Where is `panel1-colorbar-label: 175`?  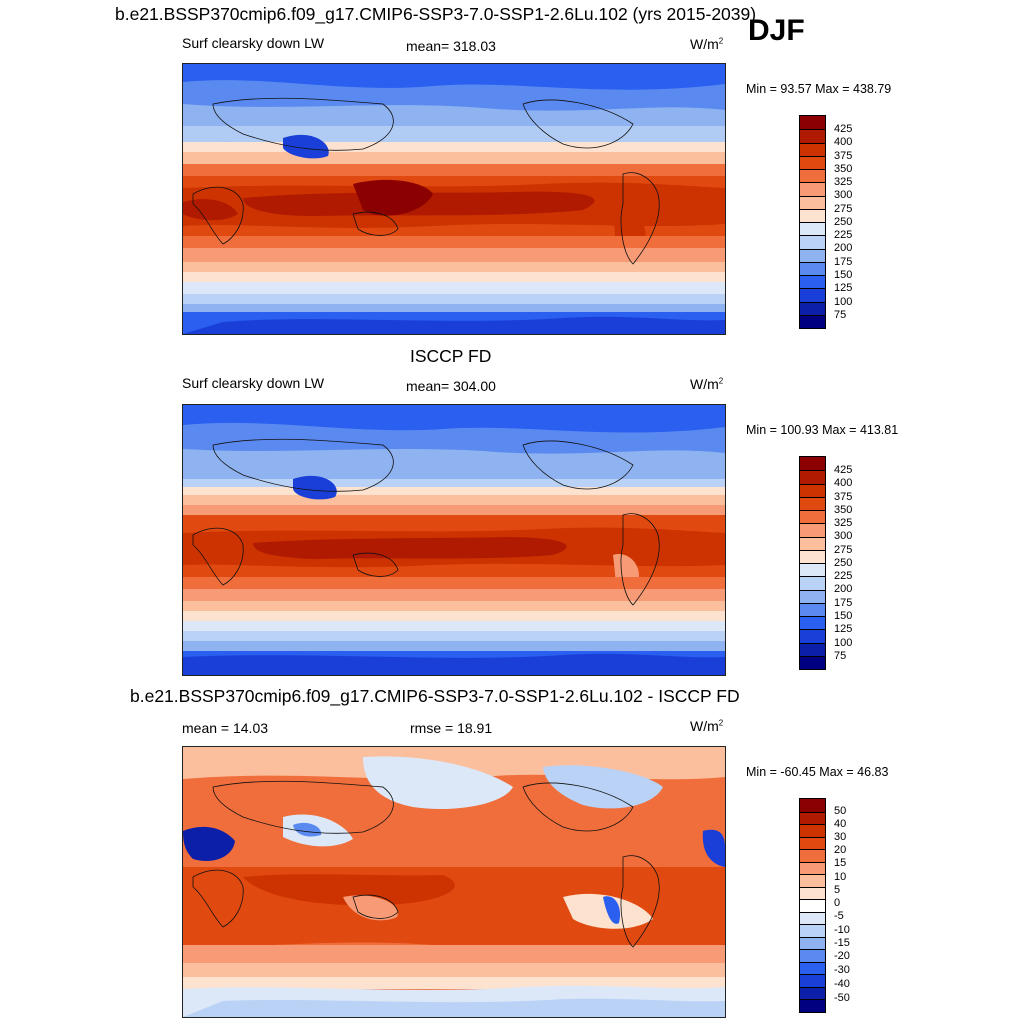 panel1-colorbar-label: 175 is located at coordinates (843, 262).